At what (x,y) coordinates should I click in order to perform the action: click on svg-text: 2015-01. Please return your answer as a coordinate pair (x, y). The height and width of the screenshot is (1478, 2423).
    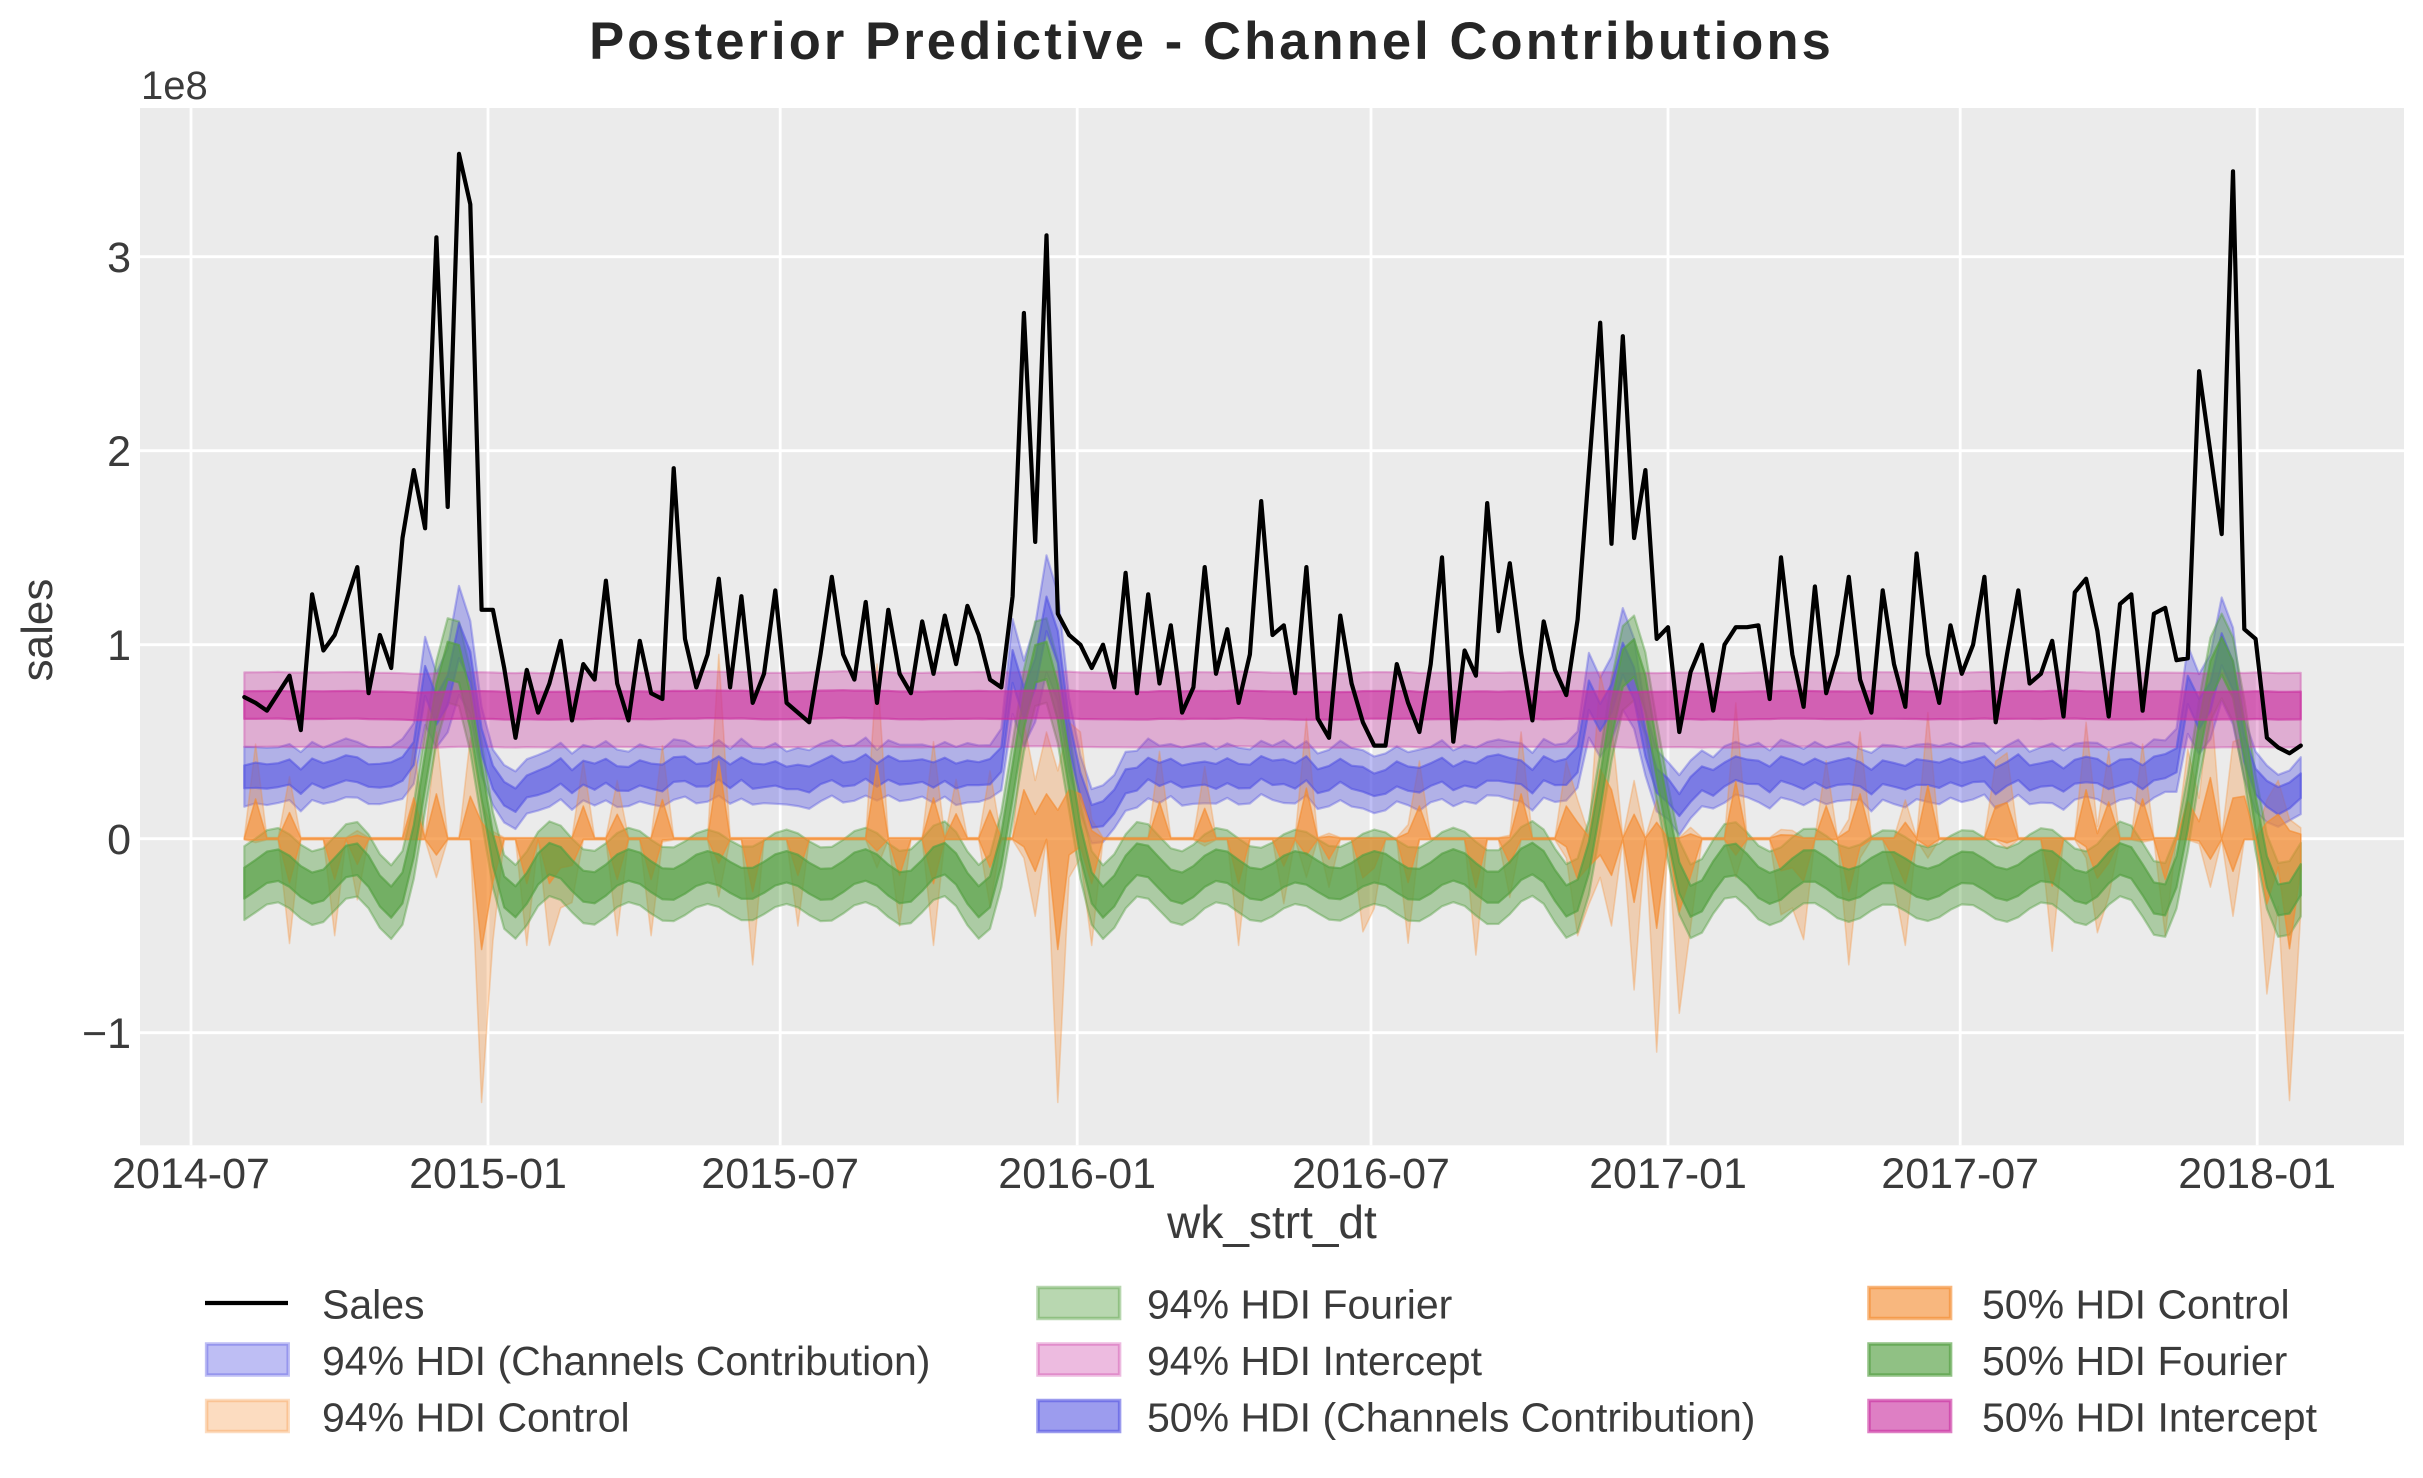
    Looking at the image, I should click on (488, 1174).